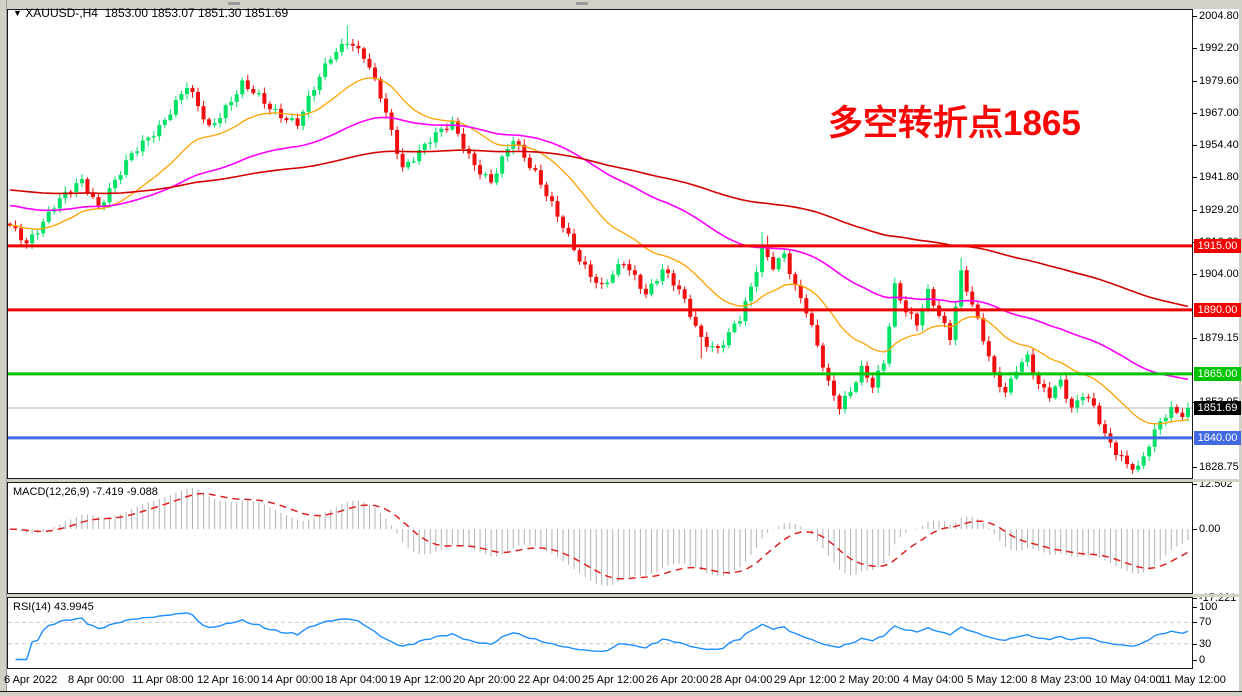  I want to click on price-axis-label: 1954.40, so click(1219, 145).